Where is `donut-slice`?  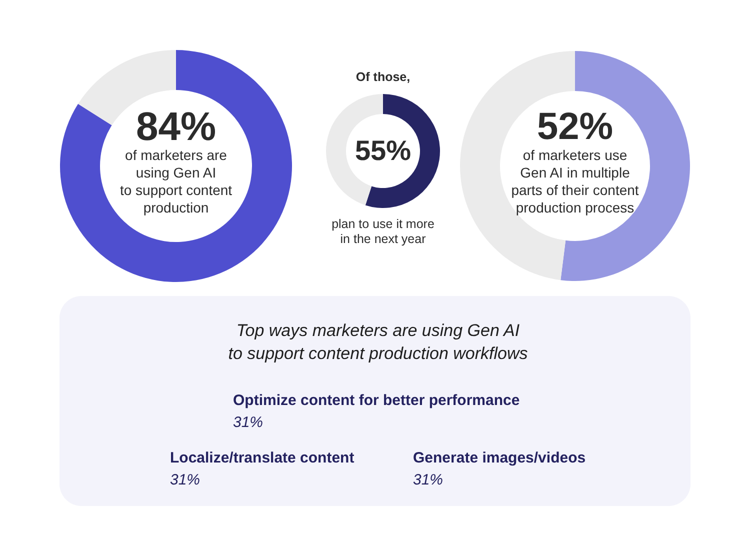
donut-slice is located at coordinates (176, 166).